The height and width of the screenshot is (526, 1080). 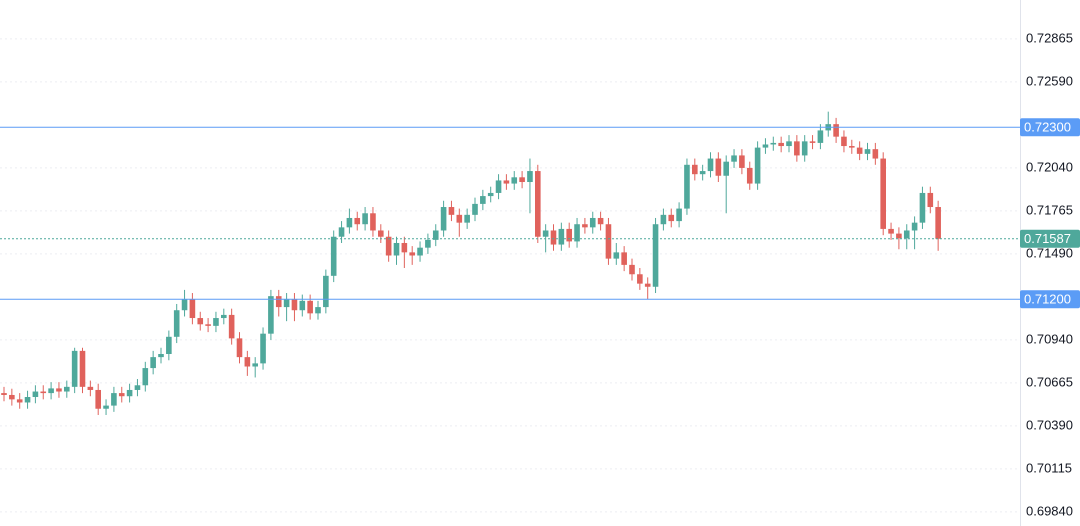 What do you see at coordinates (1049, 467) in the screenshot?
I see `y-tick-label: 0.70115` at bounding box center [1049, 467].